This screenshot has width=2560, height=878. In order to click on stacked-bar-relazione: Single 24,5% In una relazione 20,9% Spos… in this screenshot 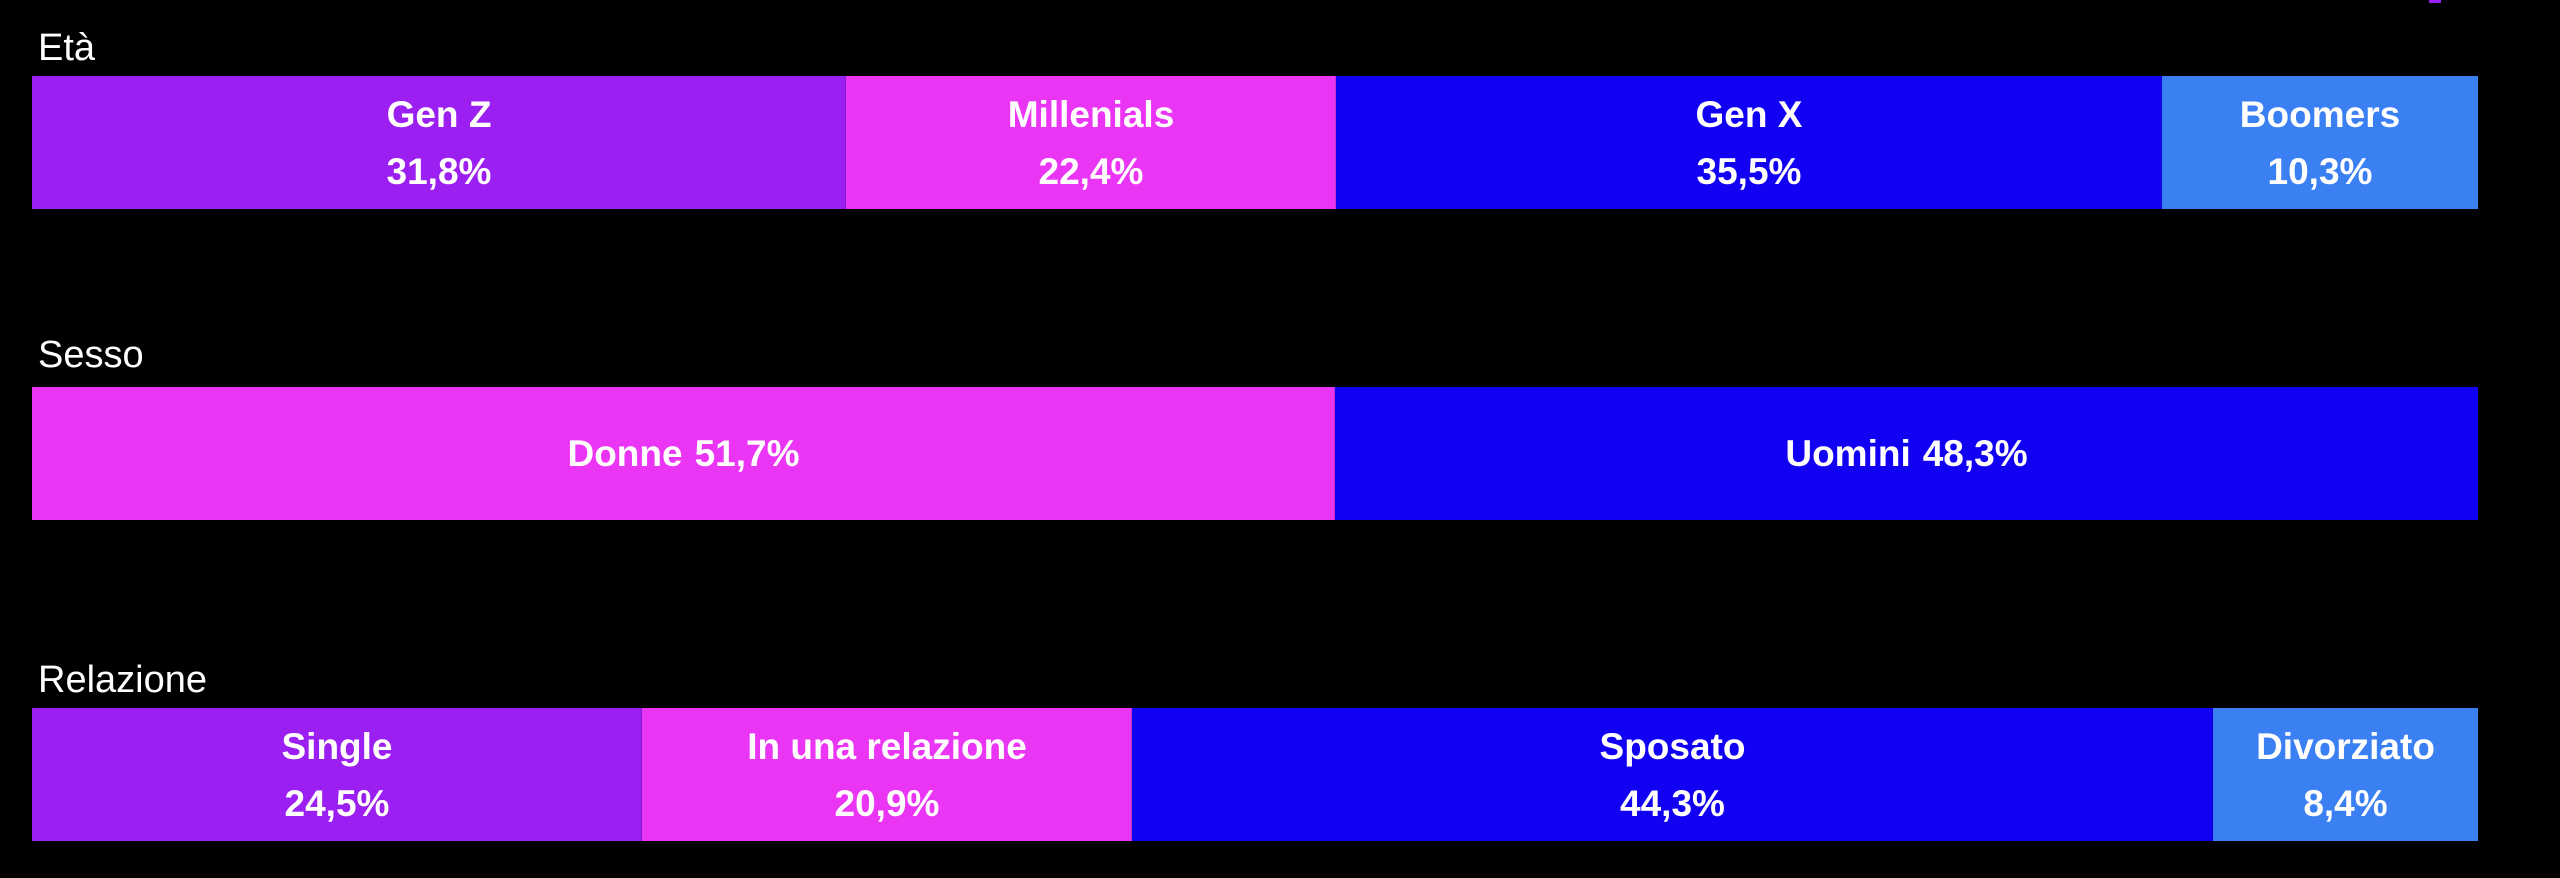, I will do `click(1255, 774)`.